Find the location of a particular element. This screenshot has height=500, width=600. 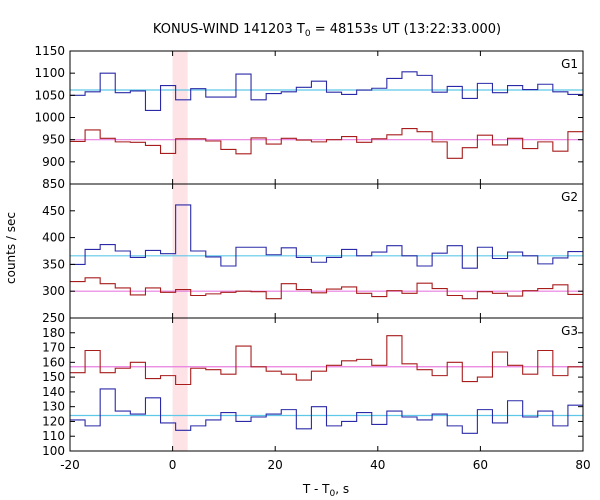

x-tick-label: 80 is located at coordinates (582, 465).